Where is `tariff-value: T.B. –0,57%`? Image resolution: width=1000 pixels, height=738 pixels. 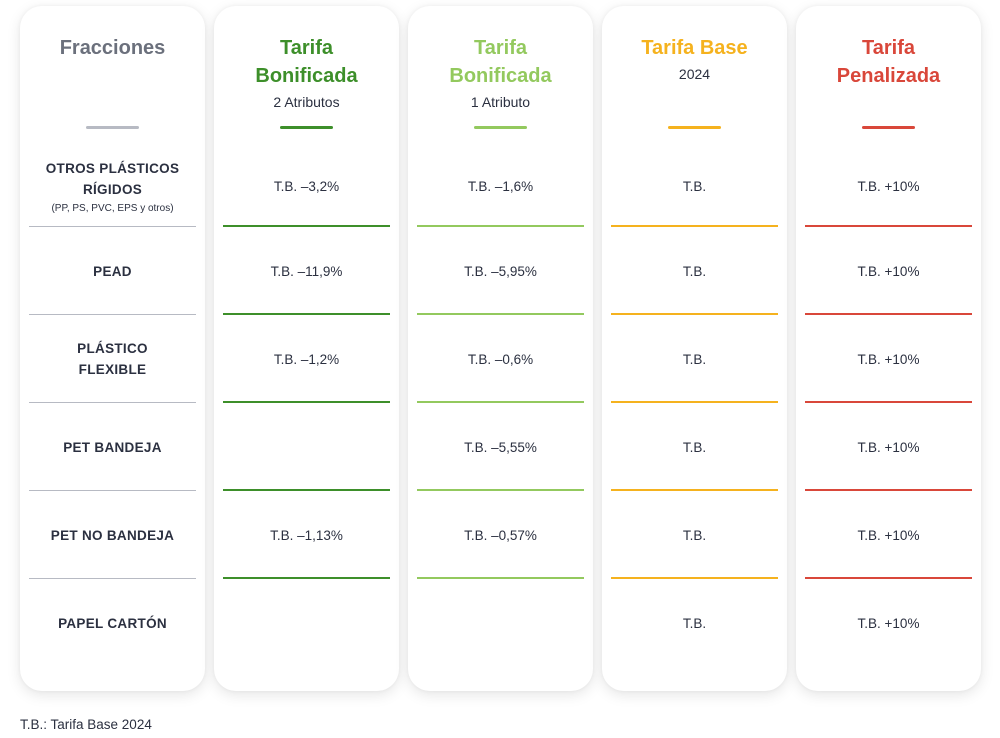
tariff-value: T.B. –0,57% is located at coordinates (500, 535).